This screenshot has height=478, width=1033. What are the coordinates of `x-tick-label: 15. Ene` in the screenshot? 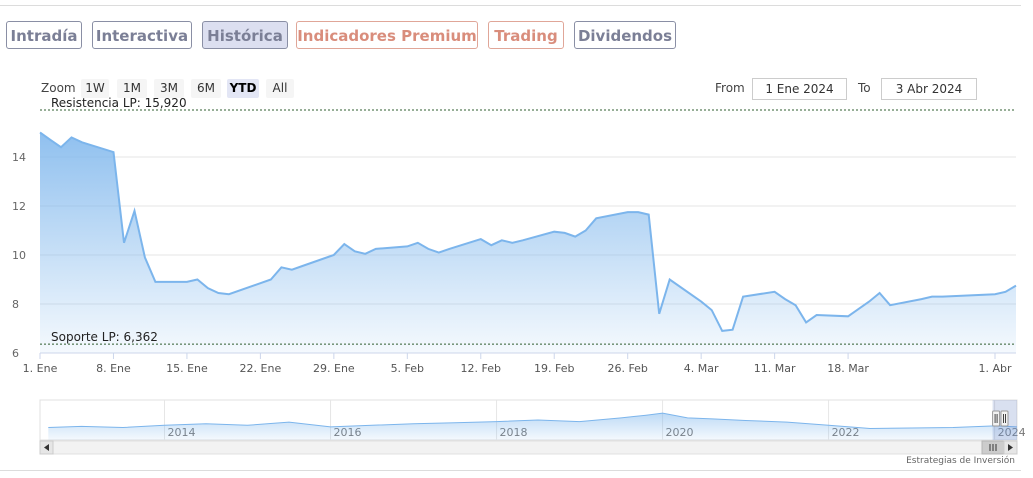 It's located at (187, 368).